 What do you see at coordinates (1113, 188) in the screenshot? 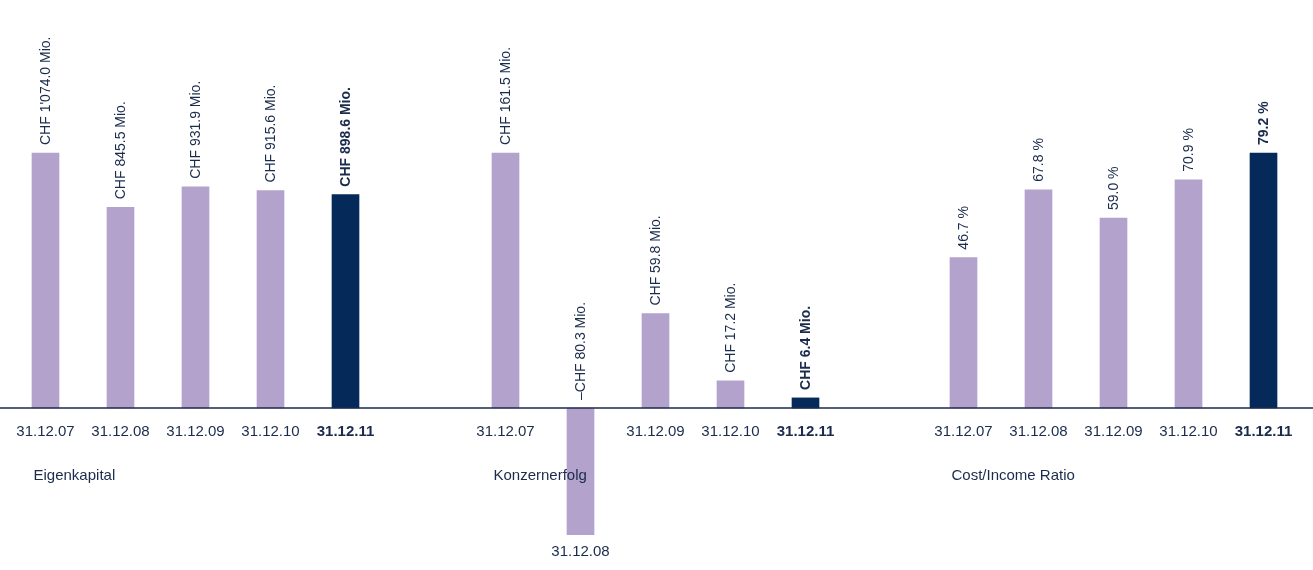
I see `data-label: 59.0 %` at bounding box center [1113, 188].